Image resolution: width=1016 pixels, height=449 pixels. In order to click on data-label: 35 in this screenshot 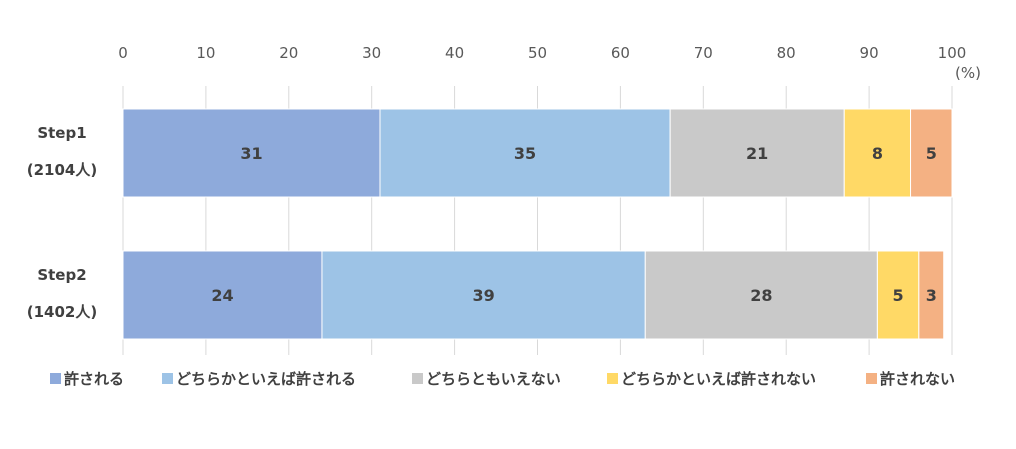, I will do `click(525, 153)`.